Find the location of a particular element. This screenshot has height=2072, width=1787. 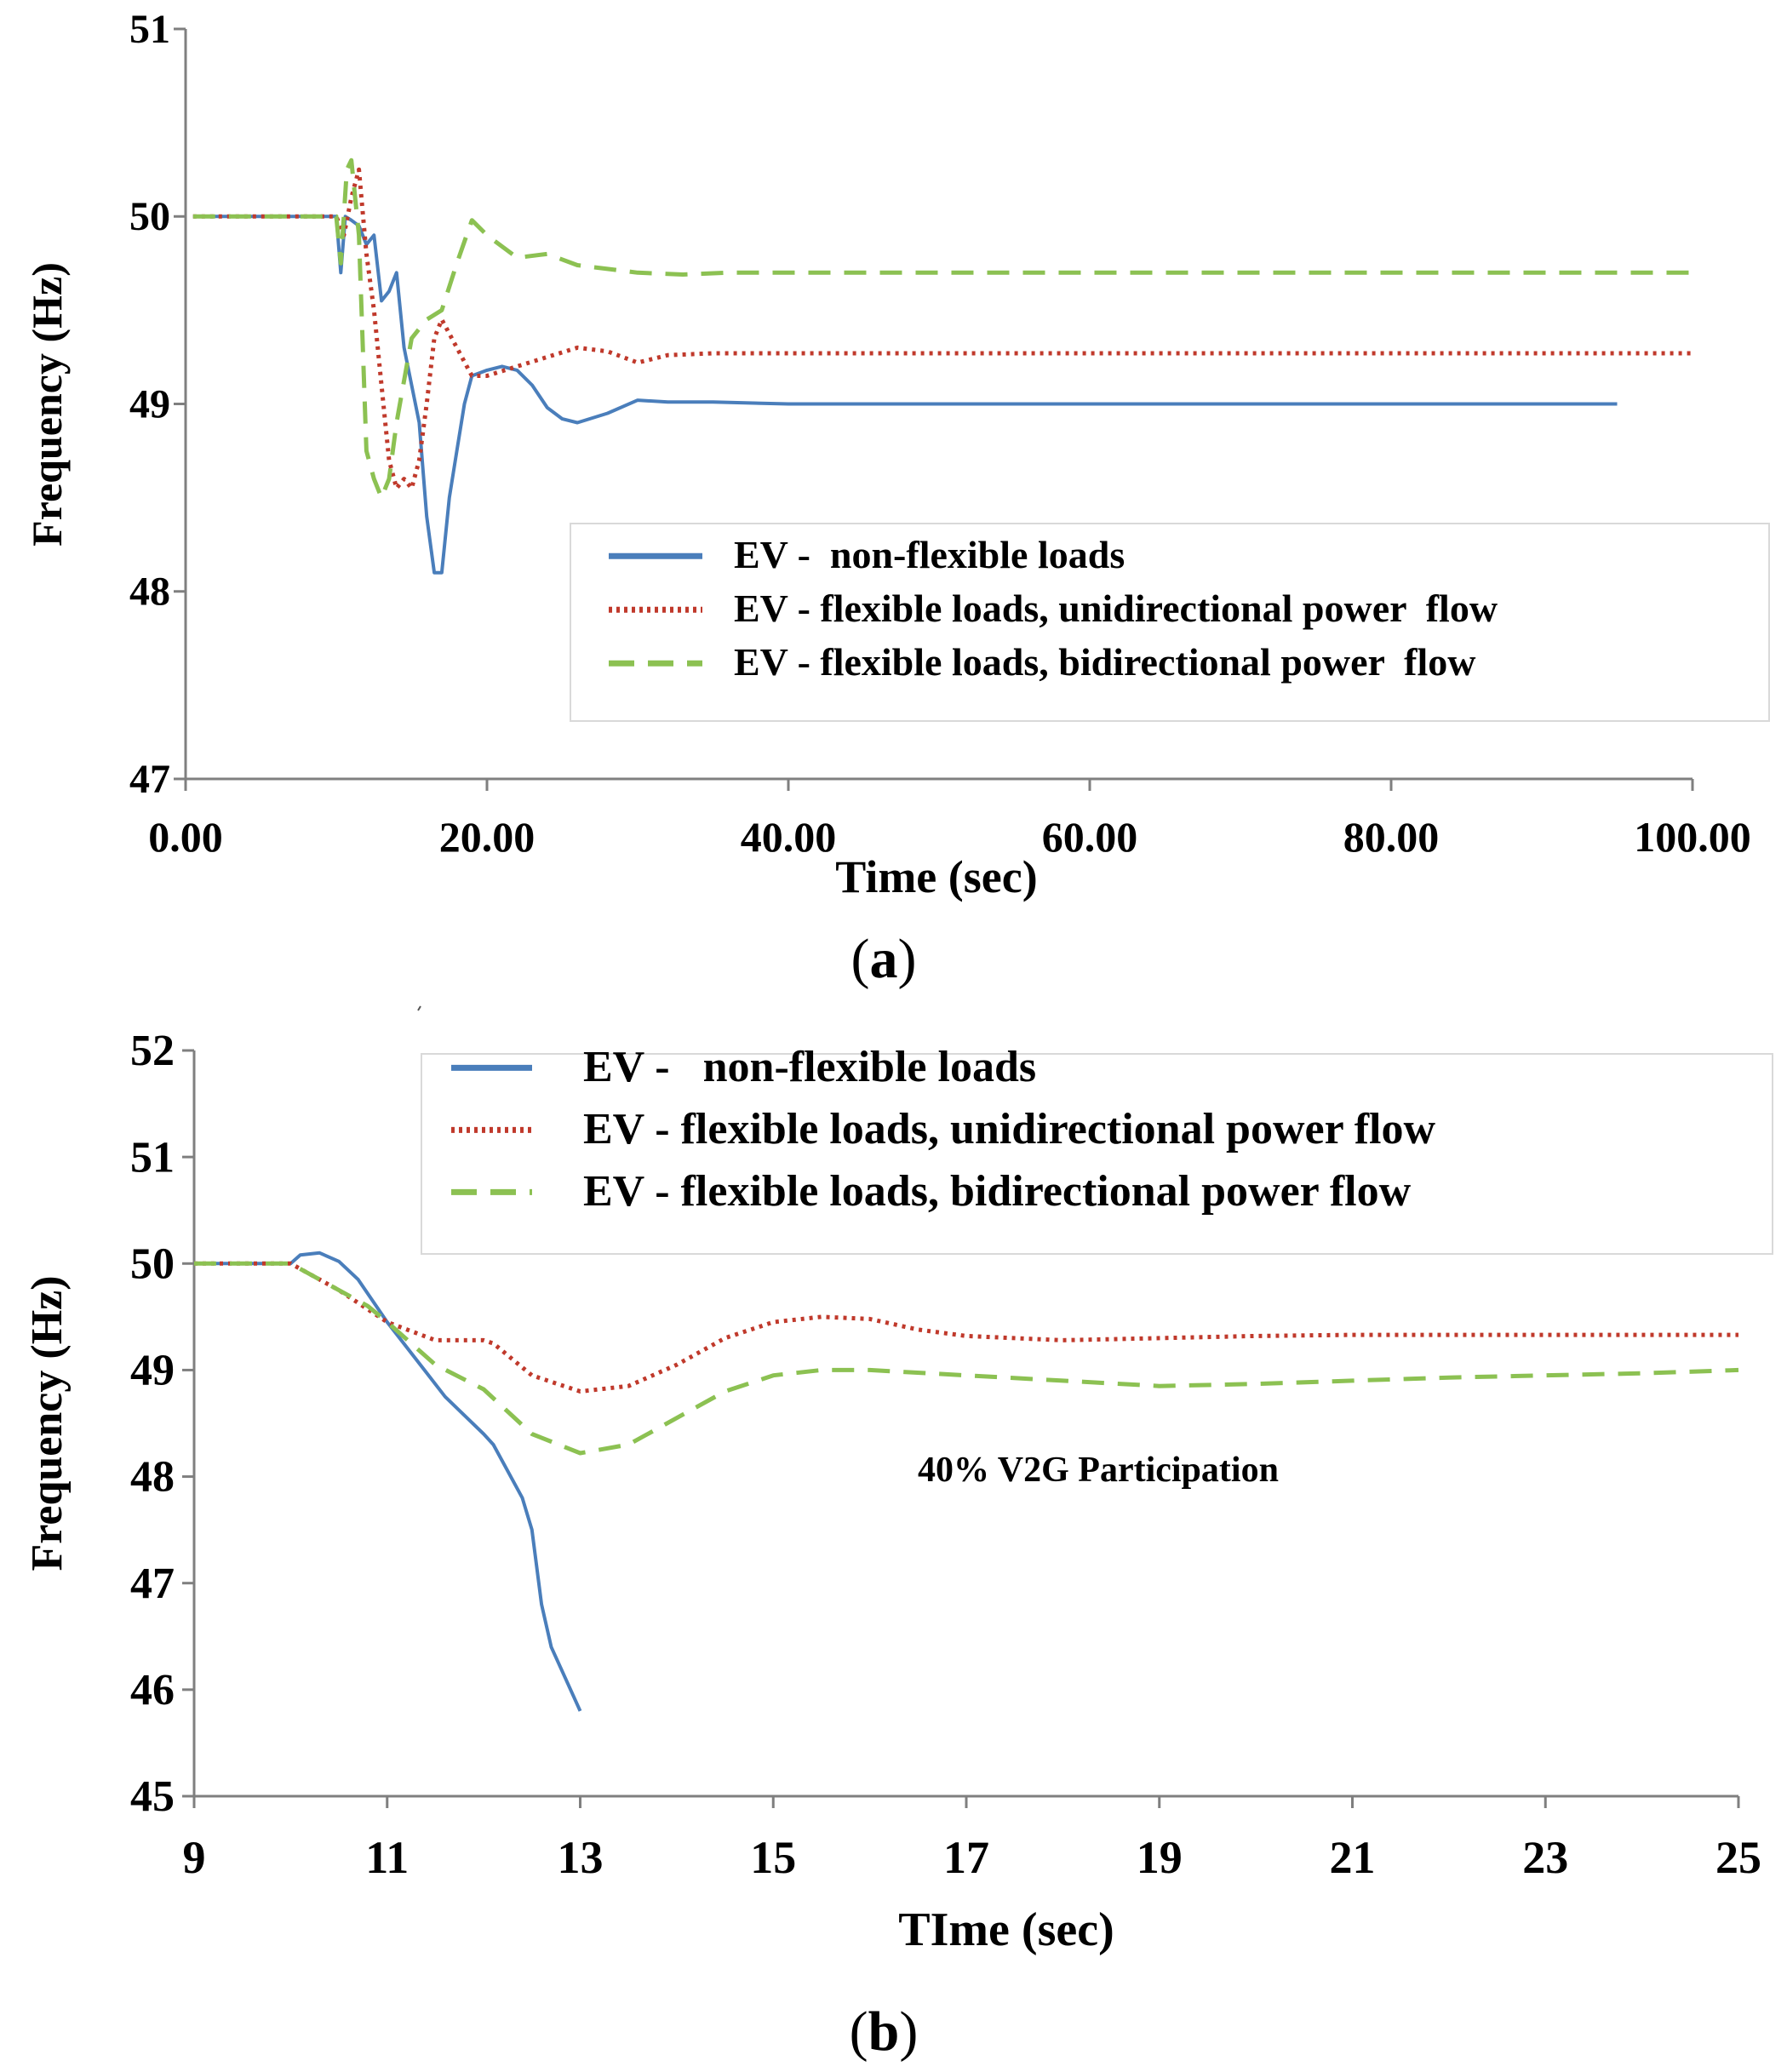

chartb-y-tick-label: 46 is located at coordinates (152, 1690).